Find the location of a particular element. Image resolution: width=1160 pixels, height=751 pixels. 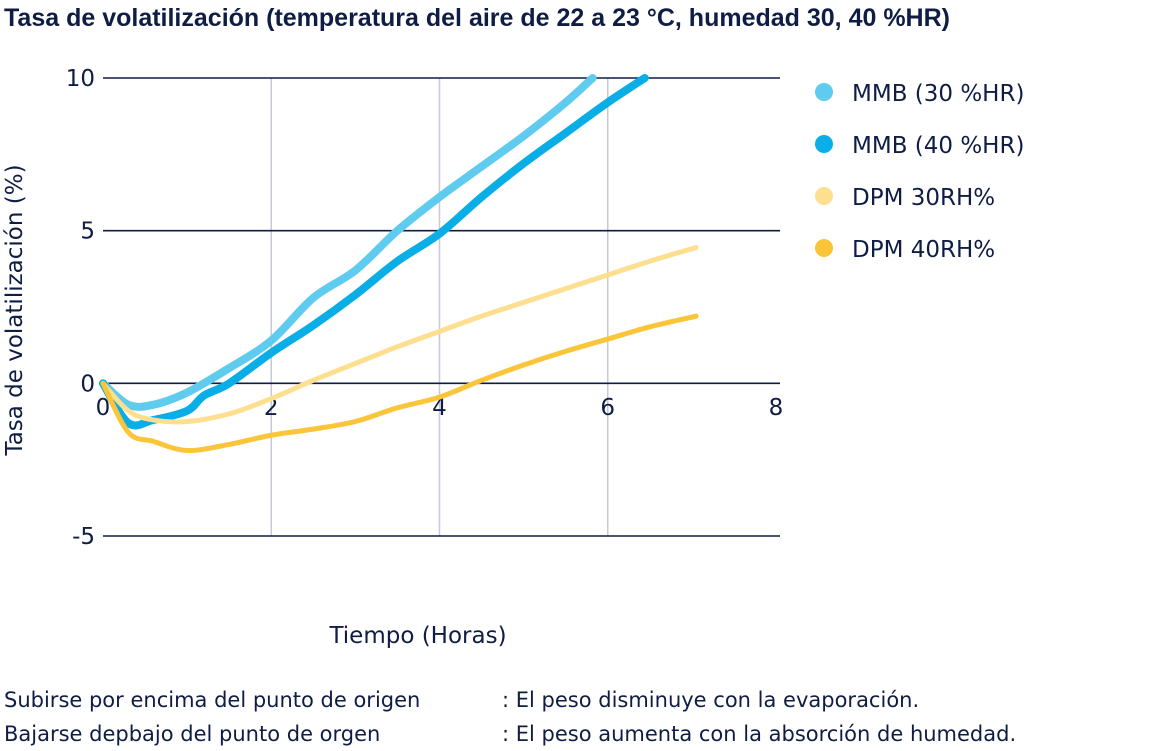

y-axis-label: Tasa de volatilización (%) is located at coordinates (15, 310).